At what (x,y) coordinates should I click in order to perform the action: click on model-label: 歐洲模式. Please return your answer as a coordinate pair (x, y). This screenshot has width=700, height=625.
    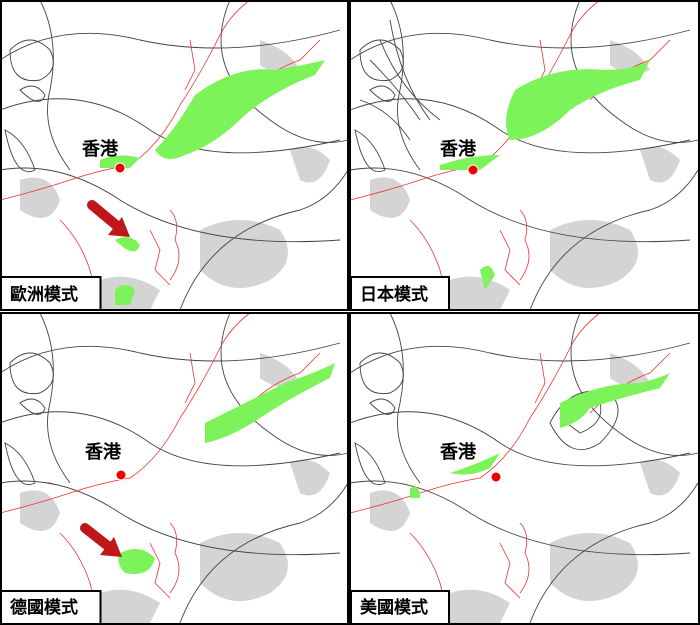
    Looking at the image, I should click on (44, 294).